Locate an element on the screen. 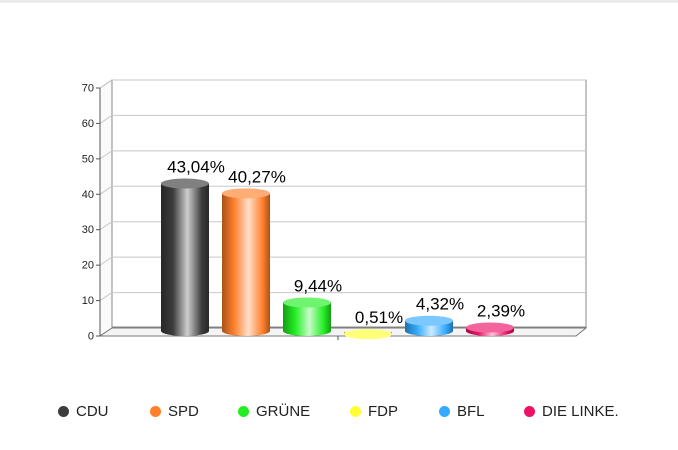 The height and width of the screenshot is (450, 678). bar-spd is located at coordinates (246, 262).